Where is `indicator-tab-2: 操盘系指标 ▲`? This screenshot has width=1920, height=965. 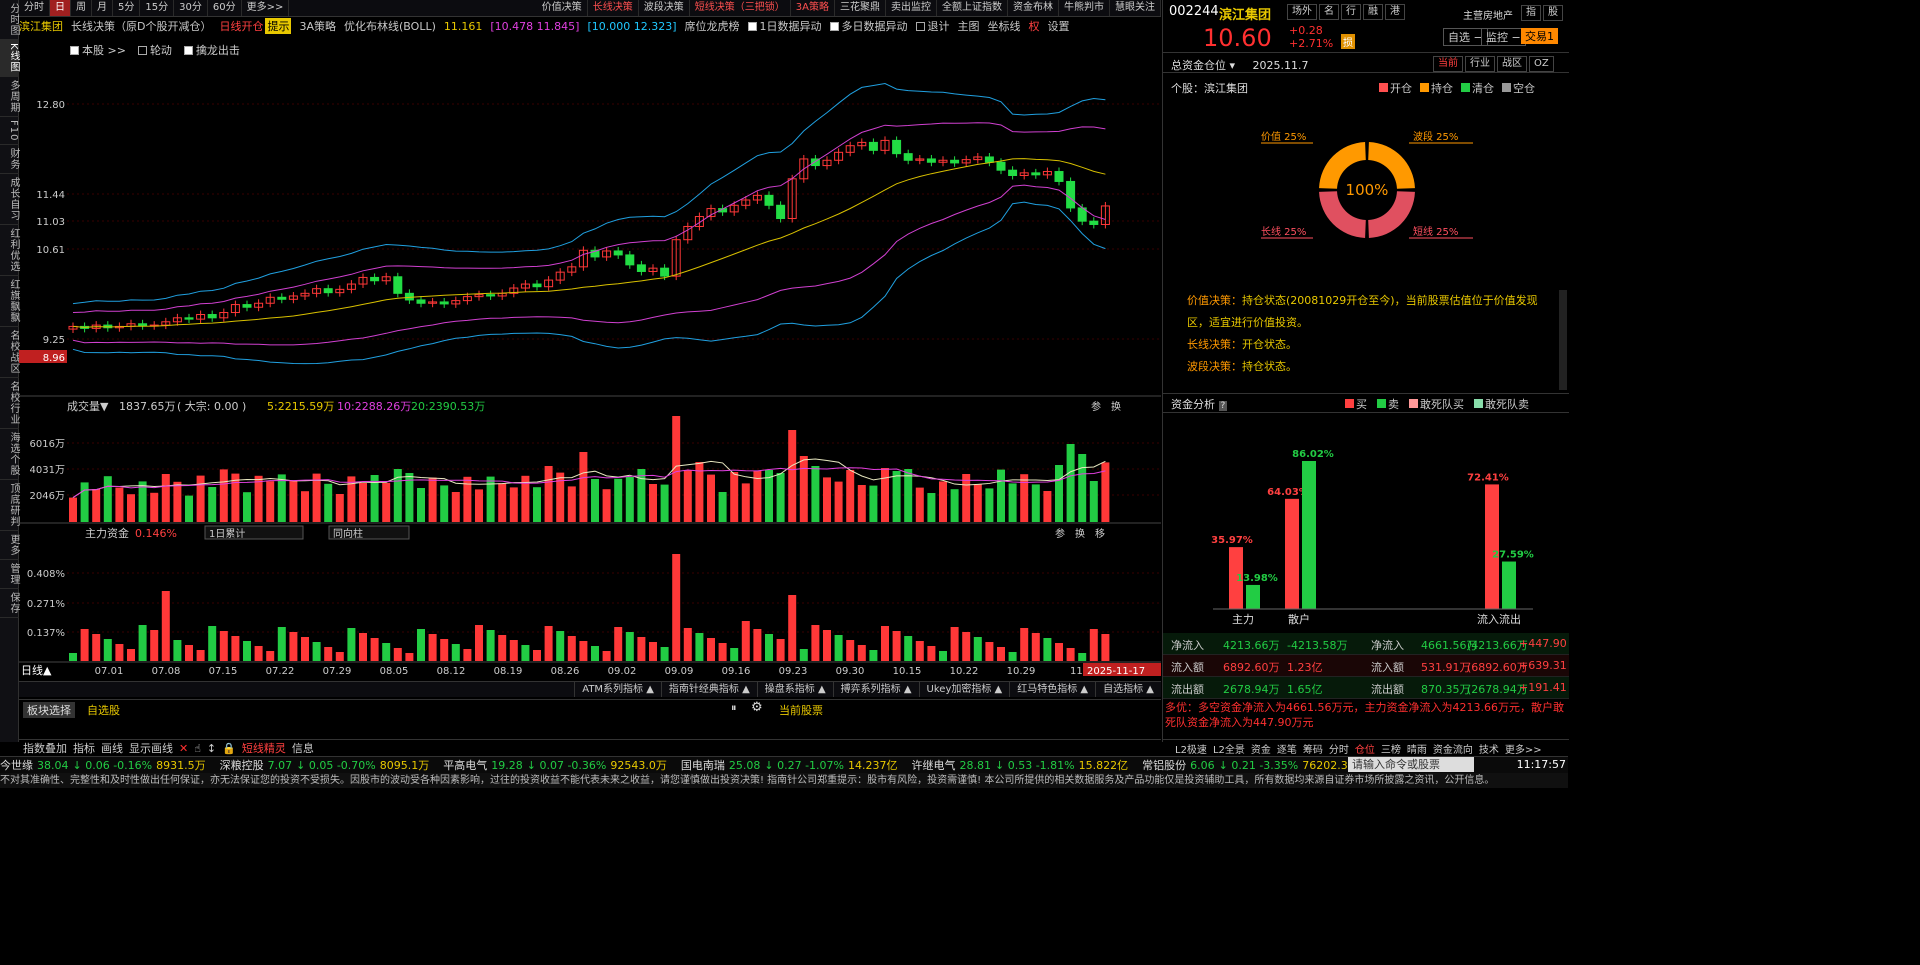
indicator-tab-2: 操盘系指标 ▲ is located at coordinates (794, 689).